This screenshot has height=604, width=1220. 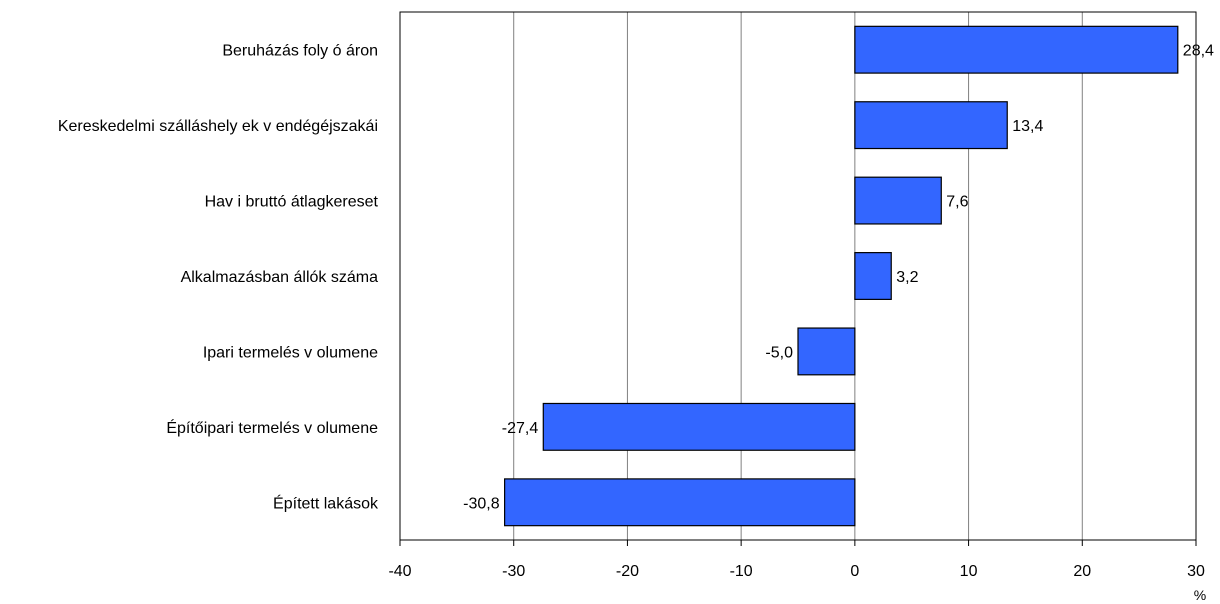 What do you see at coordinates (290, 352) in the screenshot?
I see `category-label: Ipari termelés v olumene` at bounding box center [290, 352].